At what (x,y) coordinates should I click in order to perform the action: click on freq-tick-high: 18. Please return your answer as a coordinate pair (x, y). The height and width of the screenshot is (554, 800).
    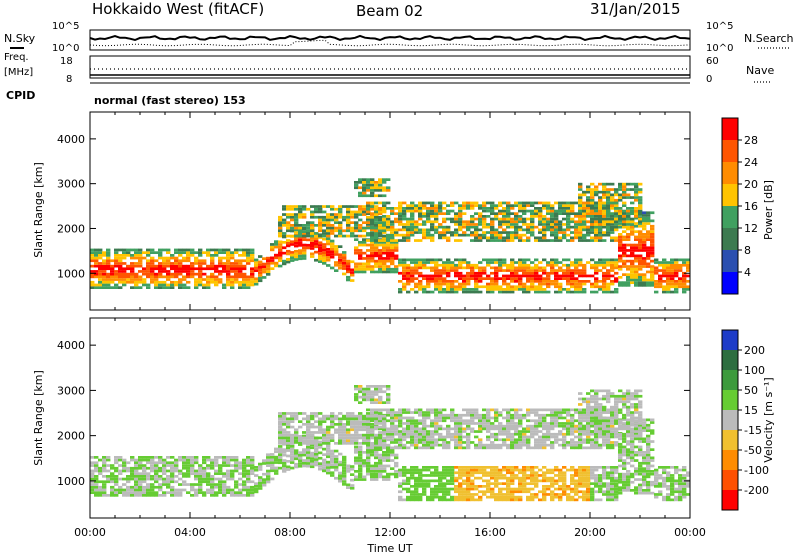
    Looking at the image, I should click on (66, 61).